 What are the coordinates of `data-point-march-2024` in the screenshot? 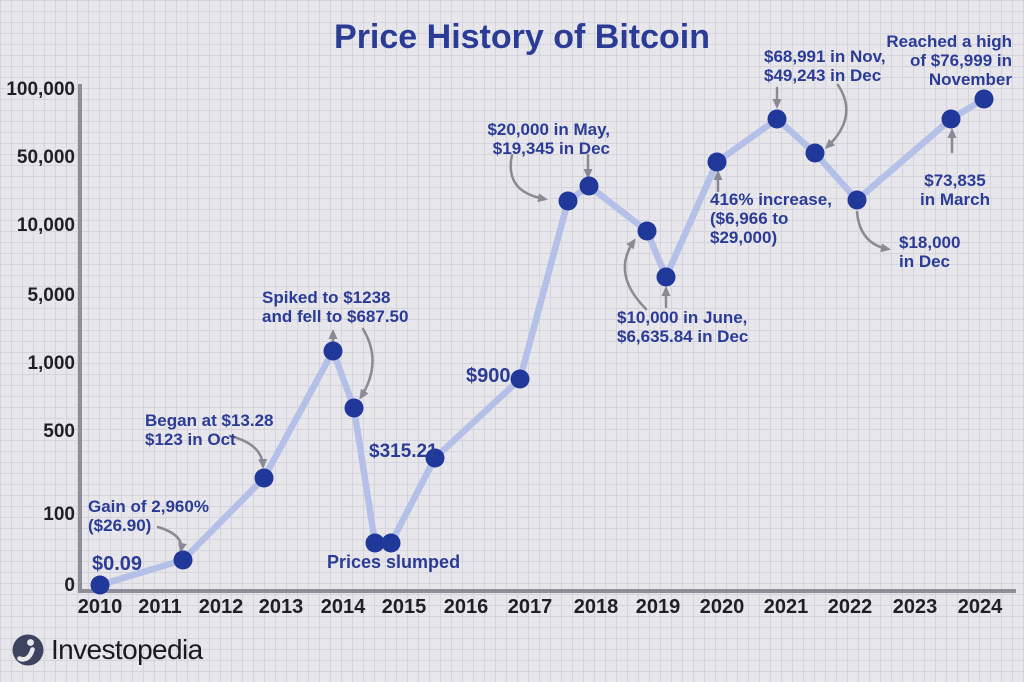 It's located at (951, 119).